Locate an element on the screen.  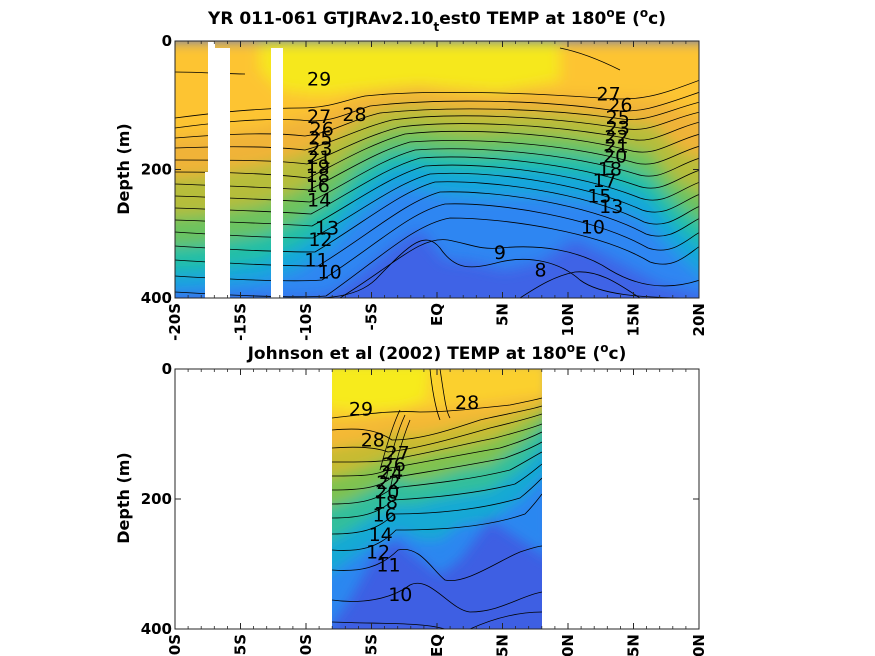
panel-obs-ylabel: Depth (m) is located at coordinates (123, 498).